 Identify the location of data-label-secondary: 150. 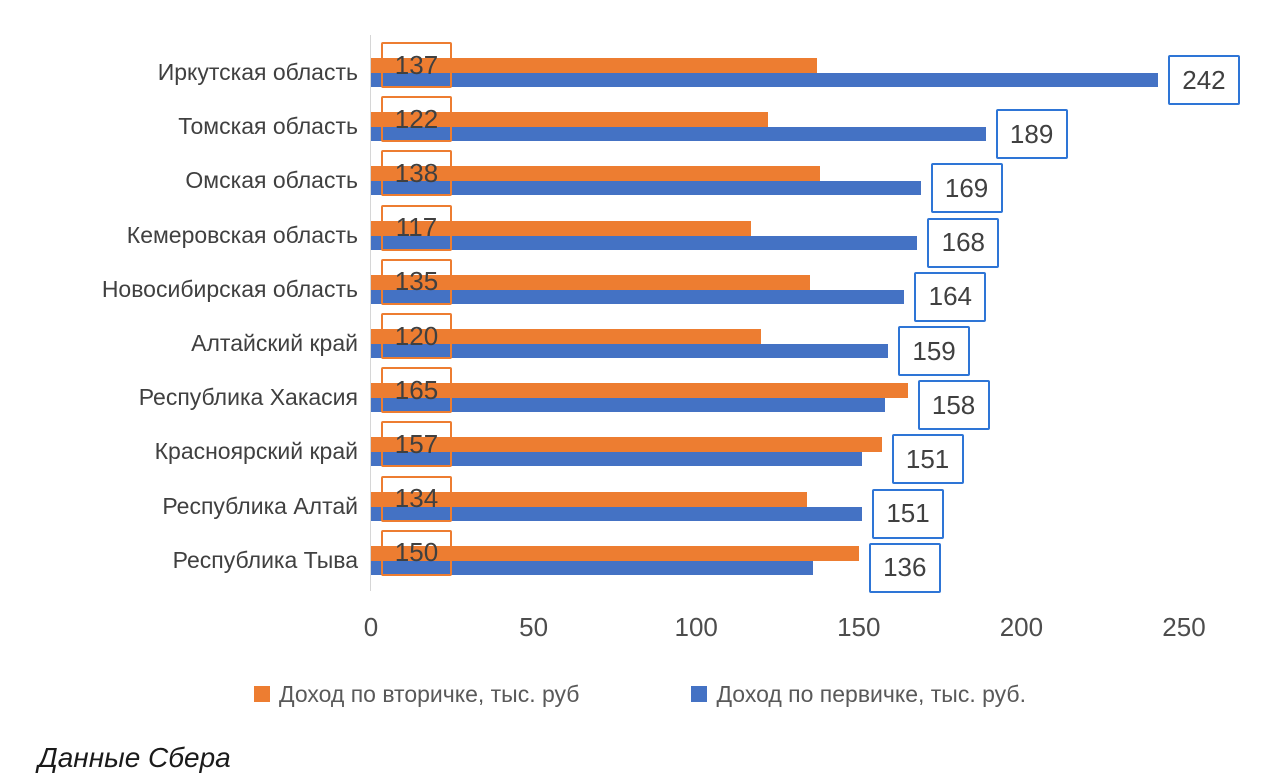
(416, 552).